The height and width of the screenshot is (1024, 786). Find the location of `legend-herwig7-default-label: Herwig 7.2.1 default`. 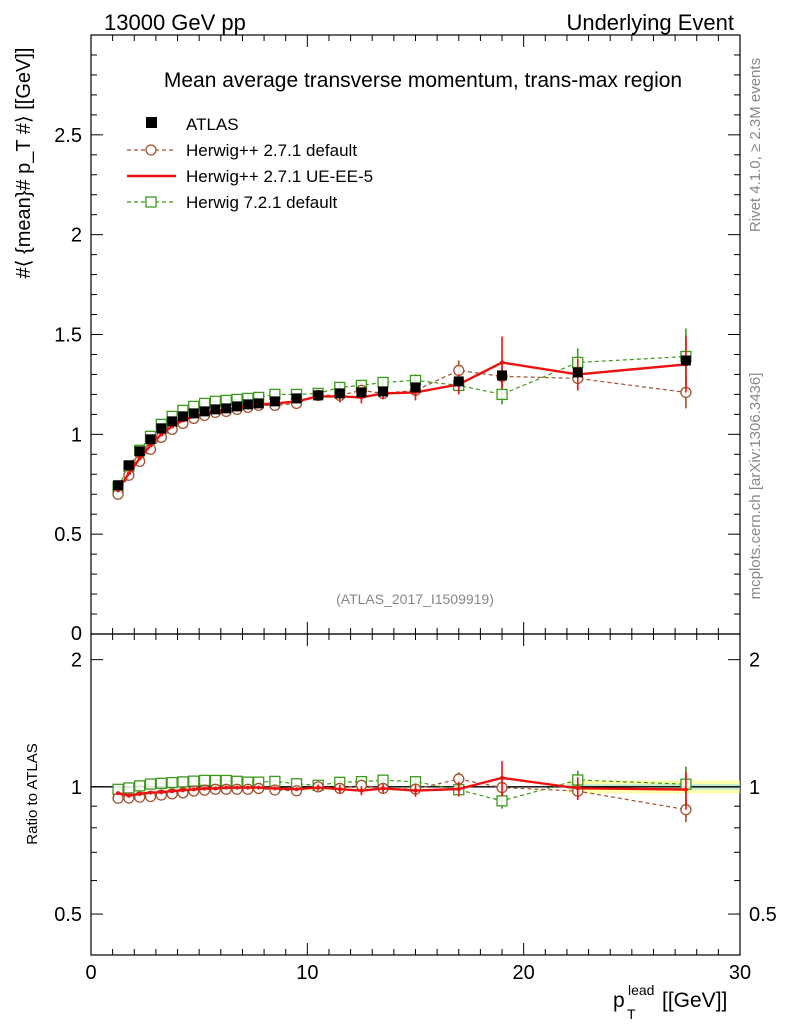

legend-herwig7-default-label: Herwig 7.2.1 default is located at coordinates (261, 202).